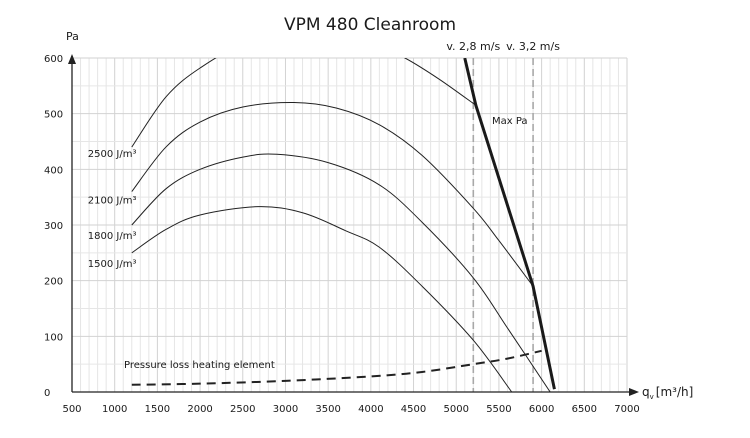  Describe the element at coordinates (114, 409) in the screenshot. I see `x-tick-label: 1000` at that location.